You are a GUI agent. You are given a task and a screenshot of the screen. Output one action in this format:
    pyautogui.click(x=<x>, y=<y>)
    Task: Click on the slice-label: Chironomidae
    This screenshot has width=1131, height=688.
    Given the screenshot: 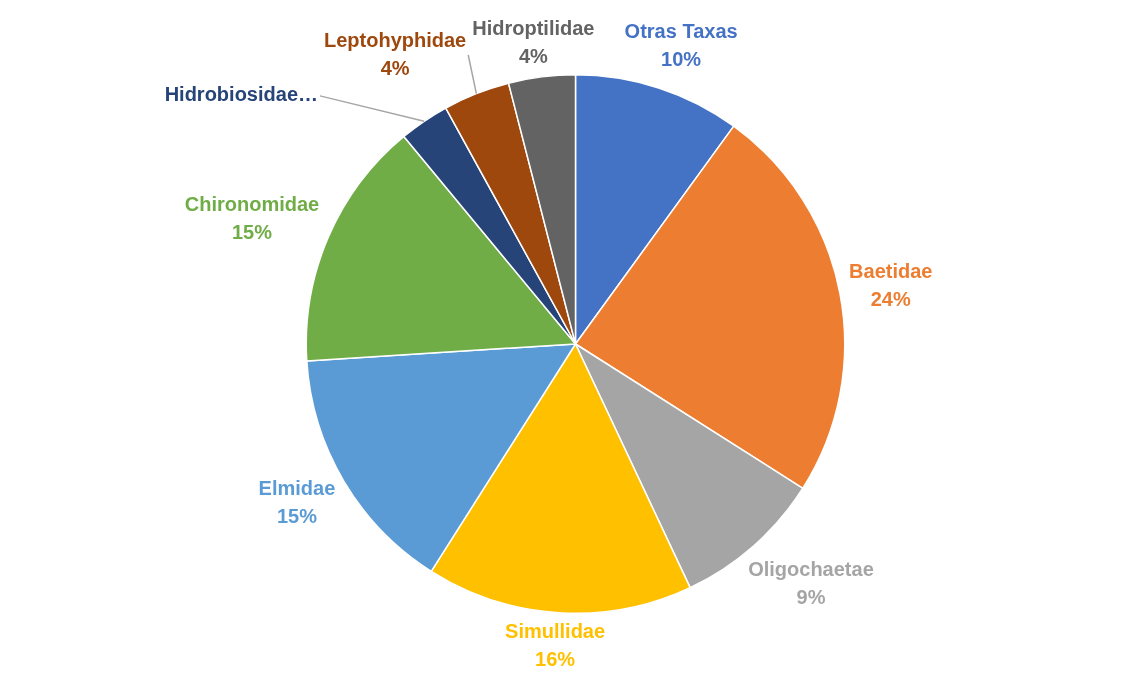 What is the action you would take?
    pyautogui.click(x=252, y=204)
    